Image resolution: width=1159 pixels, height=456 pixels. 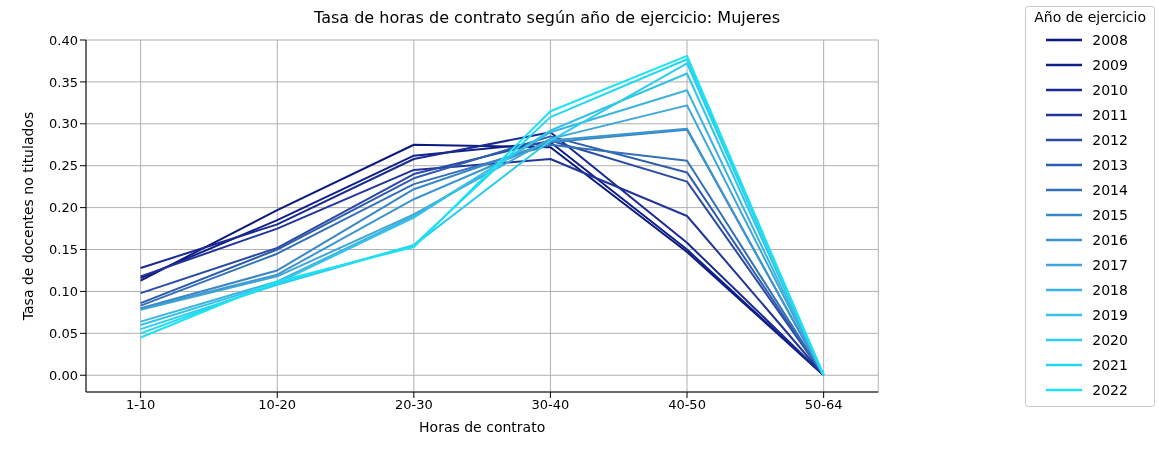 I want to click on x-tick-label: 10-20, so click(x=277, y=405).